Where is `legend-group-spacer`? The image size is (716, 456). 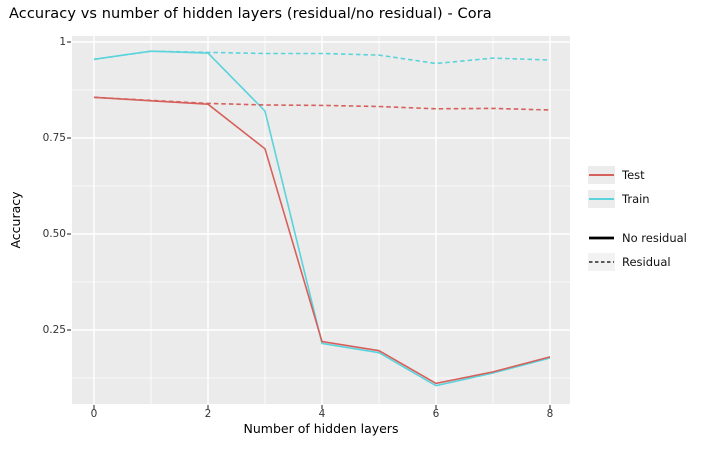 legend-group-spacer is located at coordinates (637, 221).